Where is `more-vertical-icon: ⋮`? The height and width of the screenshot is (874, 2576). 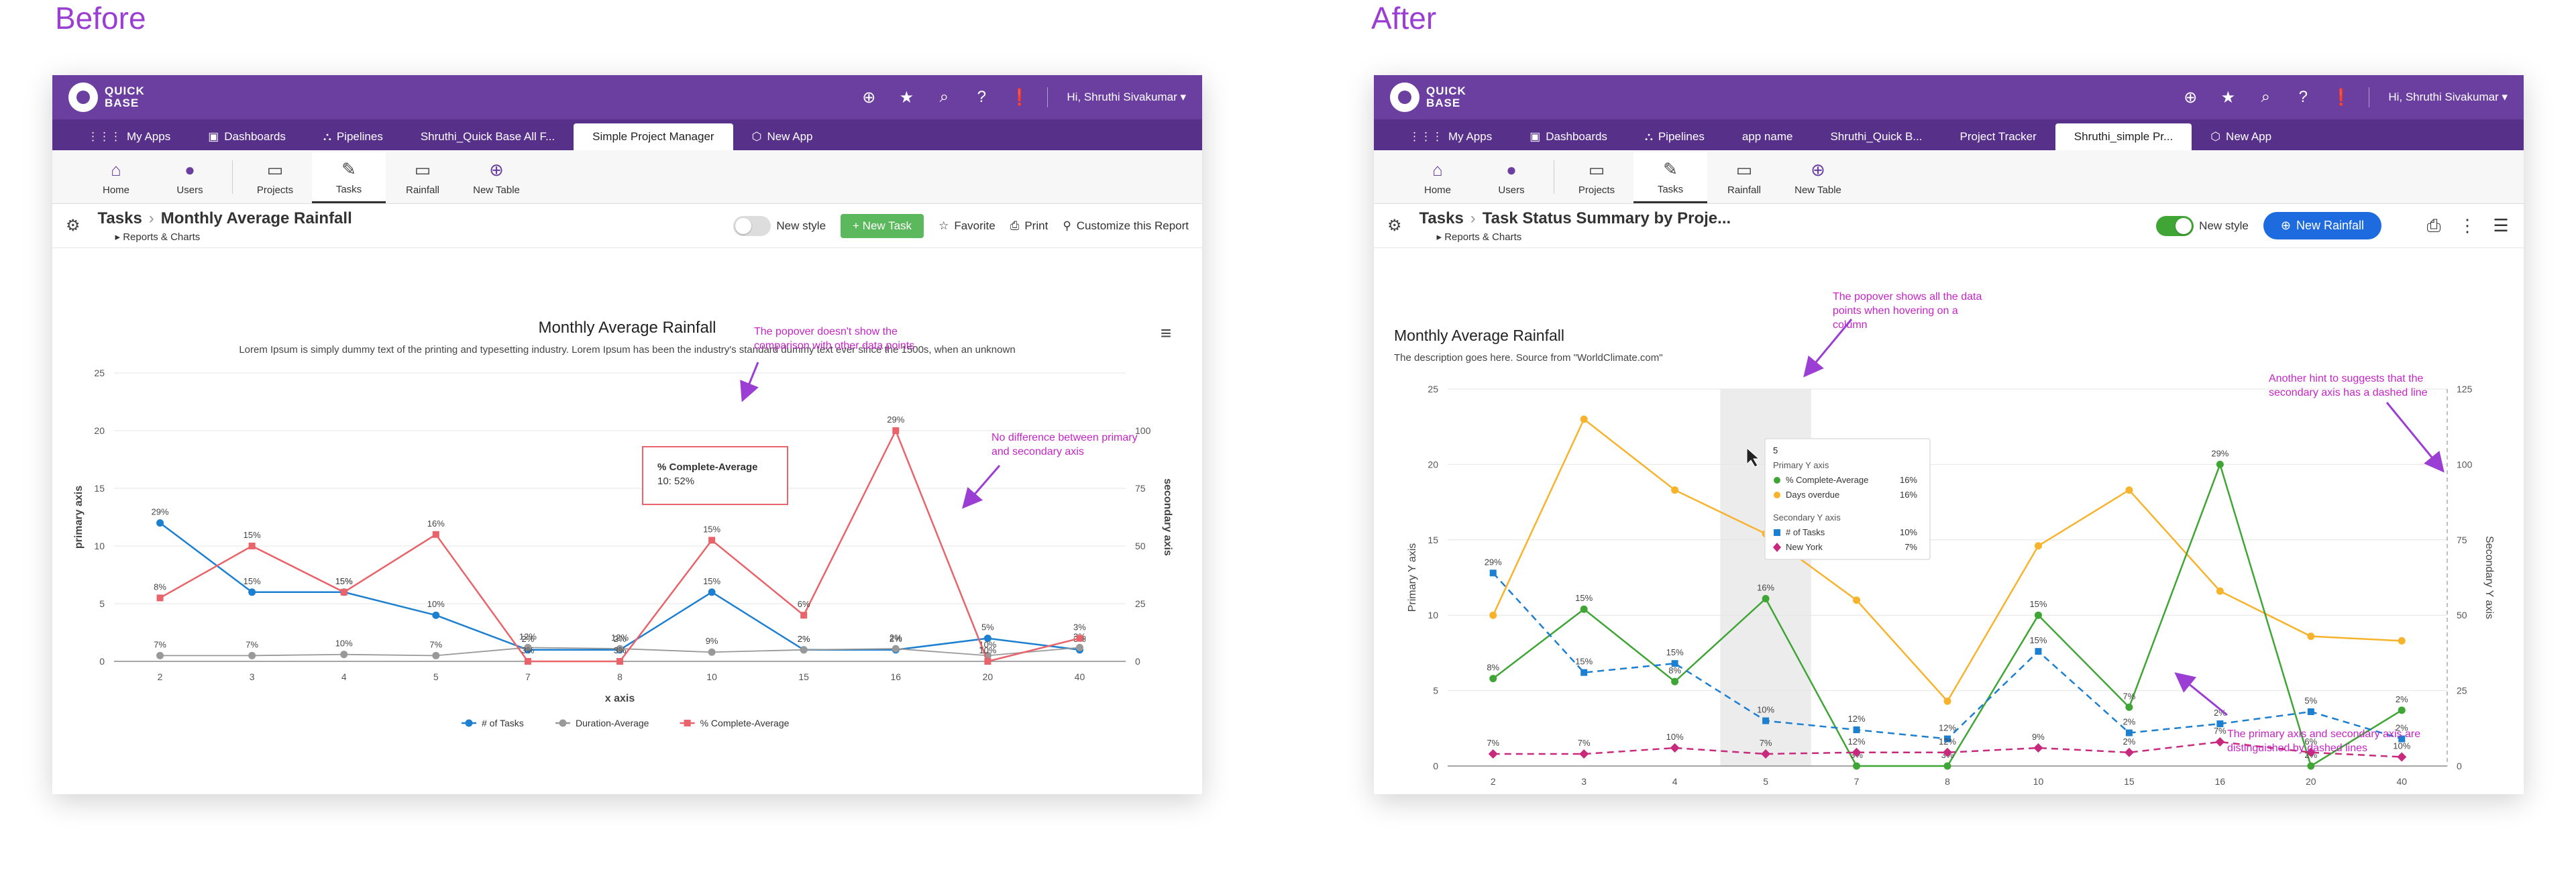
more-vertical-icon: ⋮ is located at coordinates (2467, 225).